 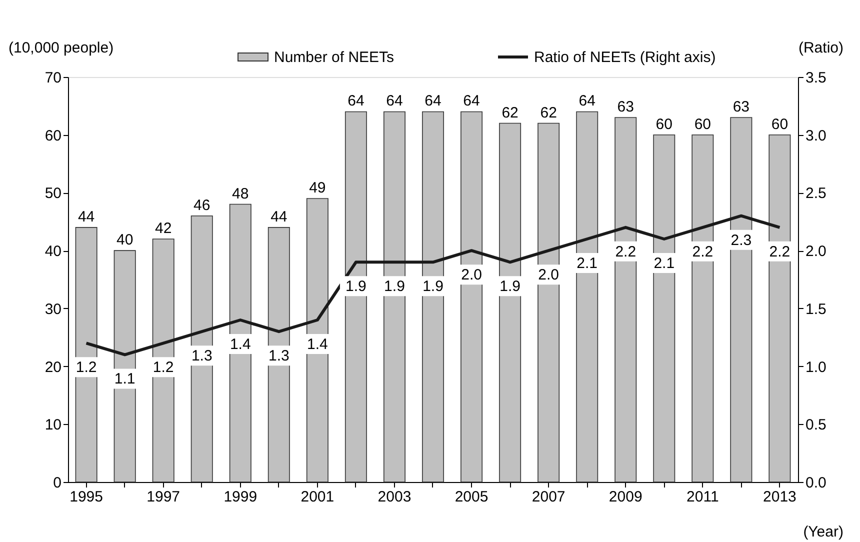 I want to click on y-tick-label: 20, so click(x=53, y=367).